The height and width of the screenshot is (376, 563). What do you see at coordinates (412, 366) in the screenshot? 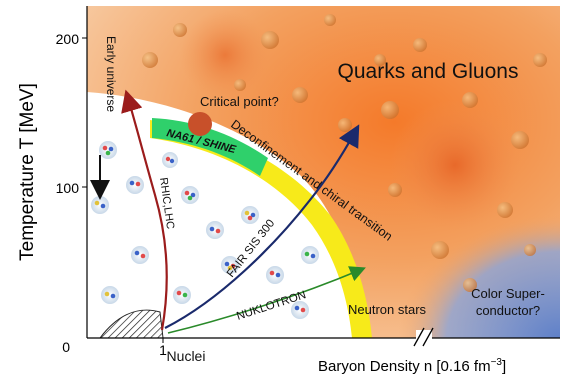
I see `x-axis-label: Baryon Density n [0.16 fm−3]` at bounding box center [412, 366].